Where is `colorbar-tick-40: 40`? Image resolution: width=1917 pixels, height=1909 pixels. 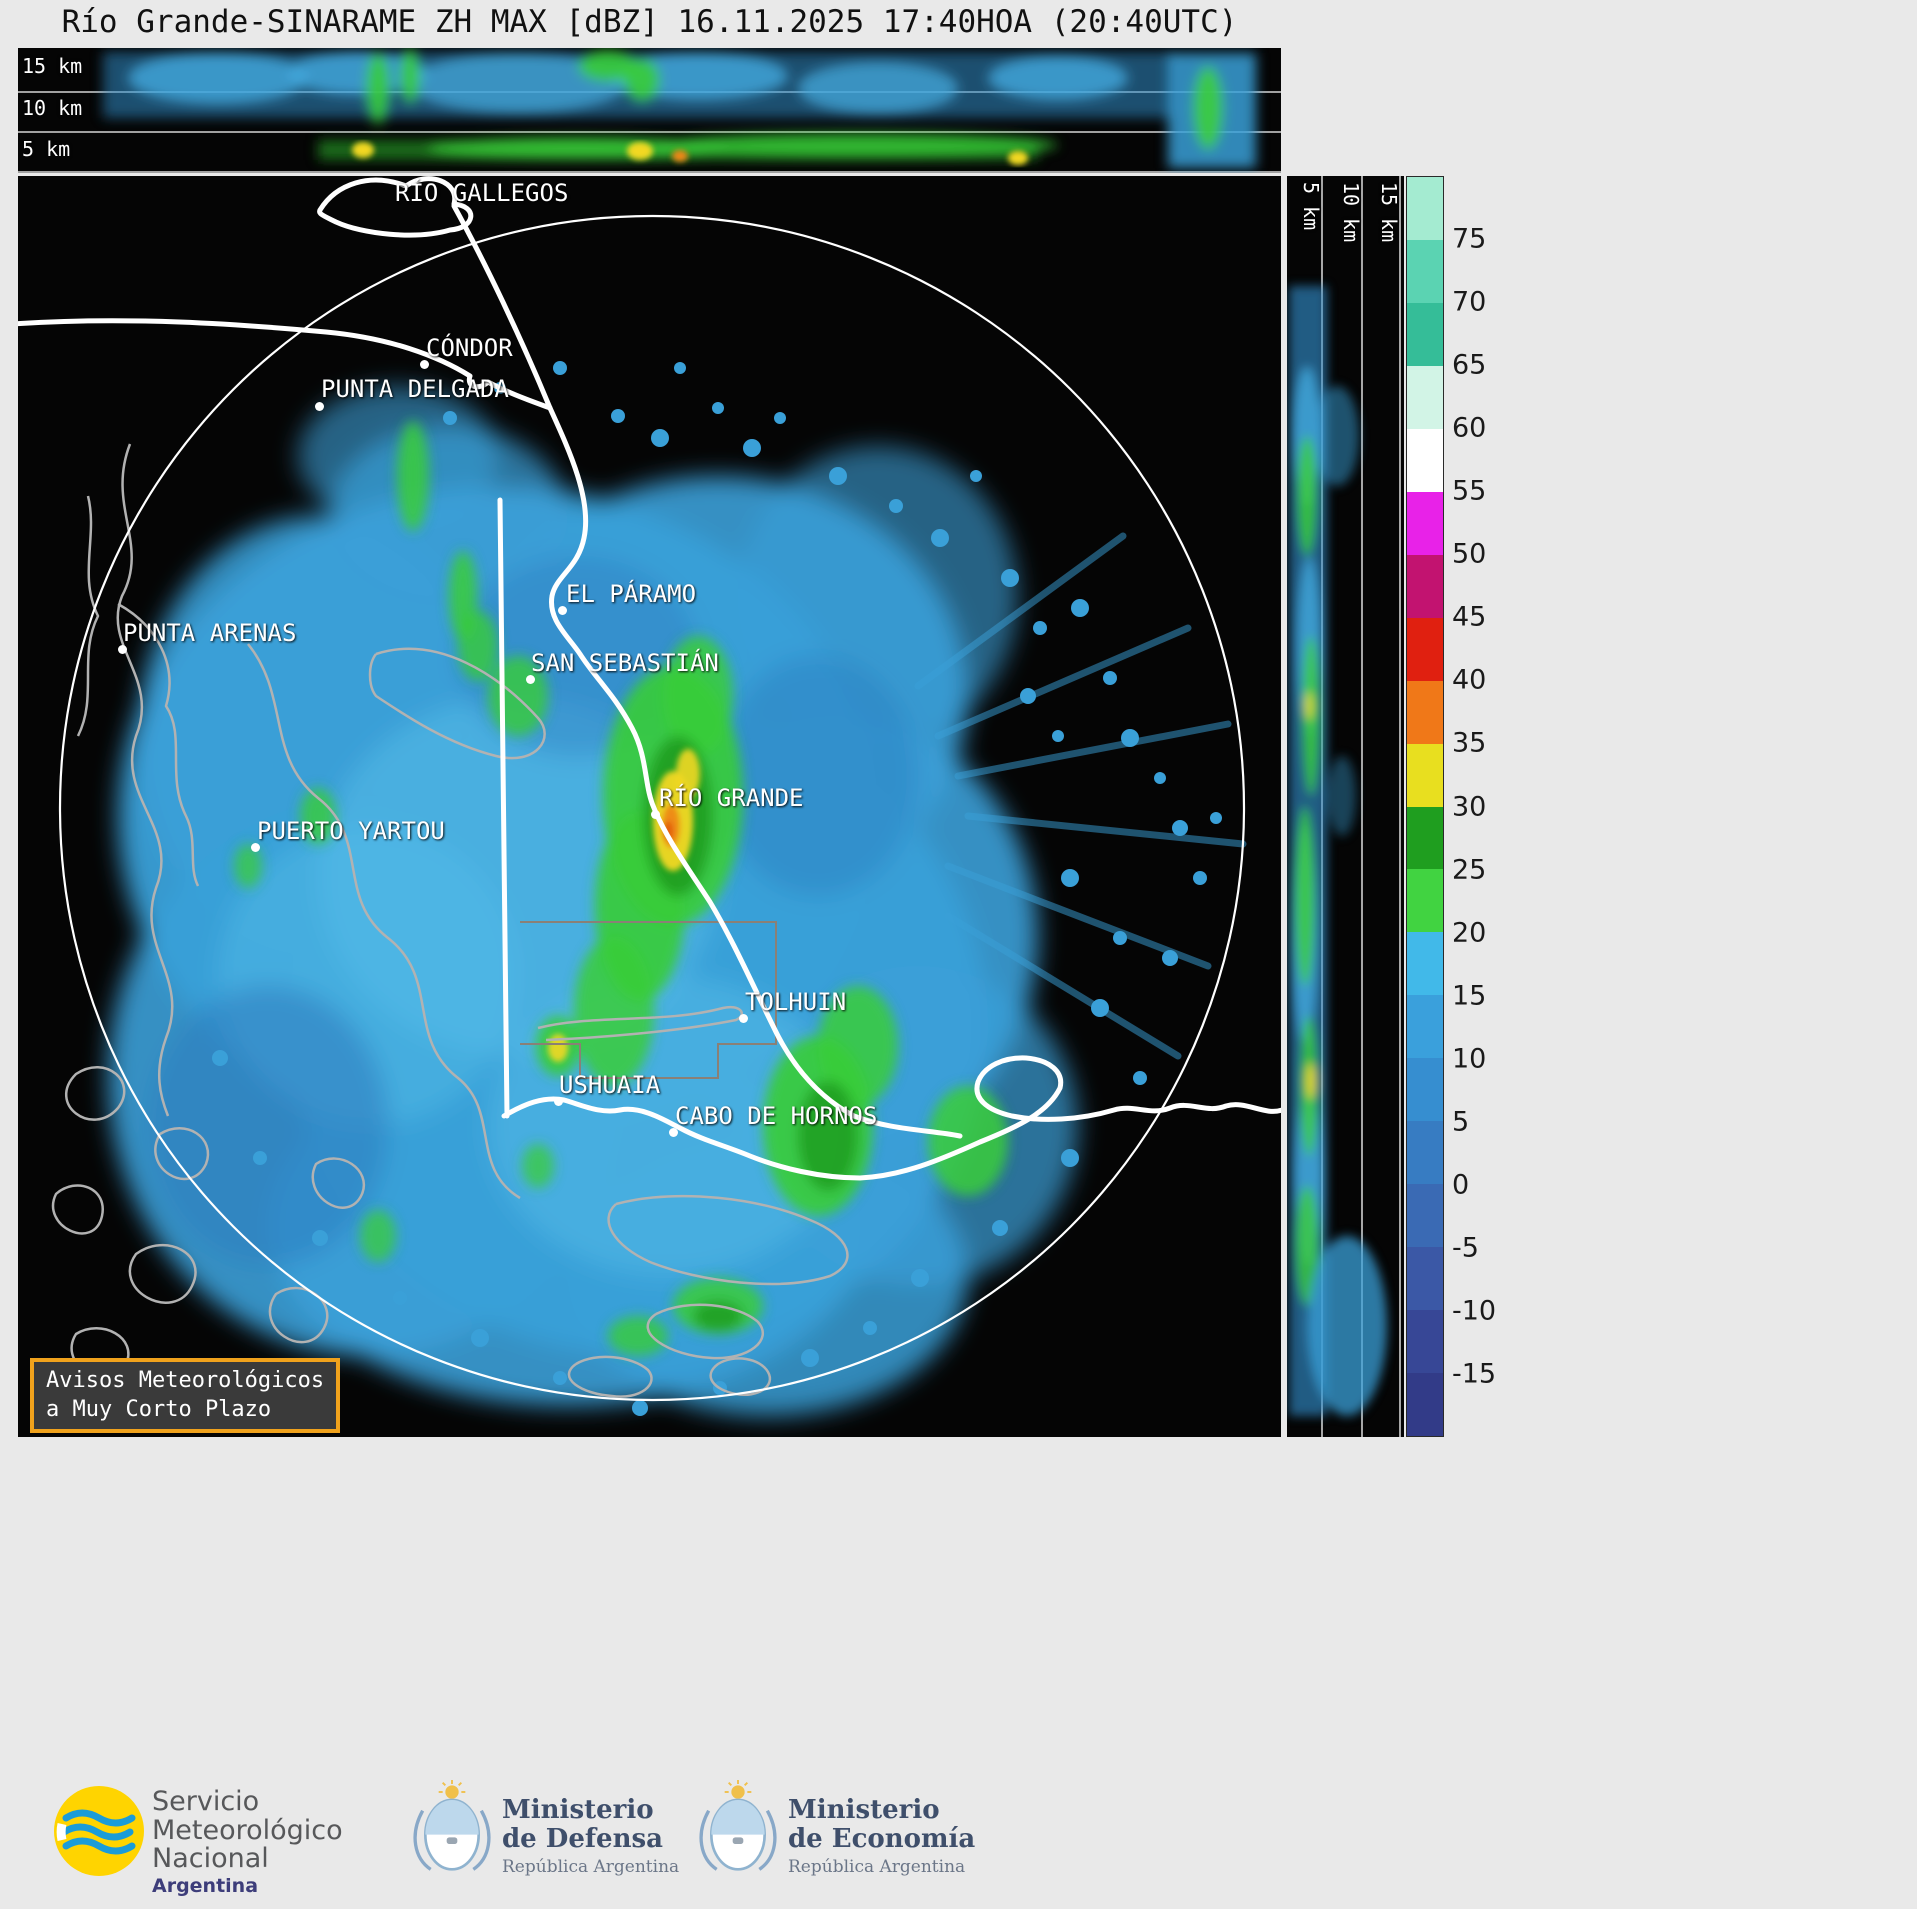
colorbar-tick-40: 40 is located at coordinates (1469, 680).